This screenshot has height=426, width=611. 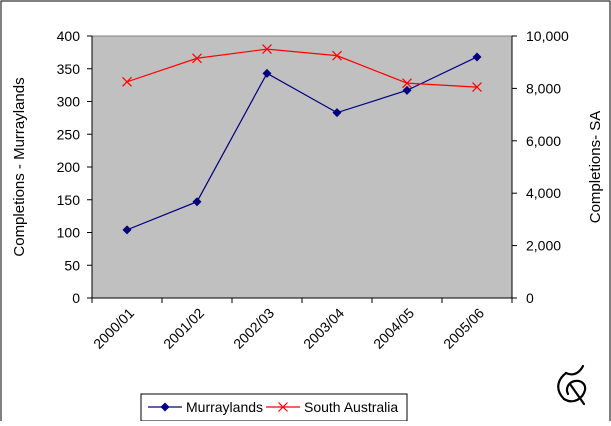 I want to click on legend-marker-diamond-icon, so click(x=165, y=407).